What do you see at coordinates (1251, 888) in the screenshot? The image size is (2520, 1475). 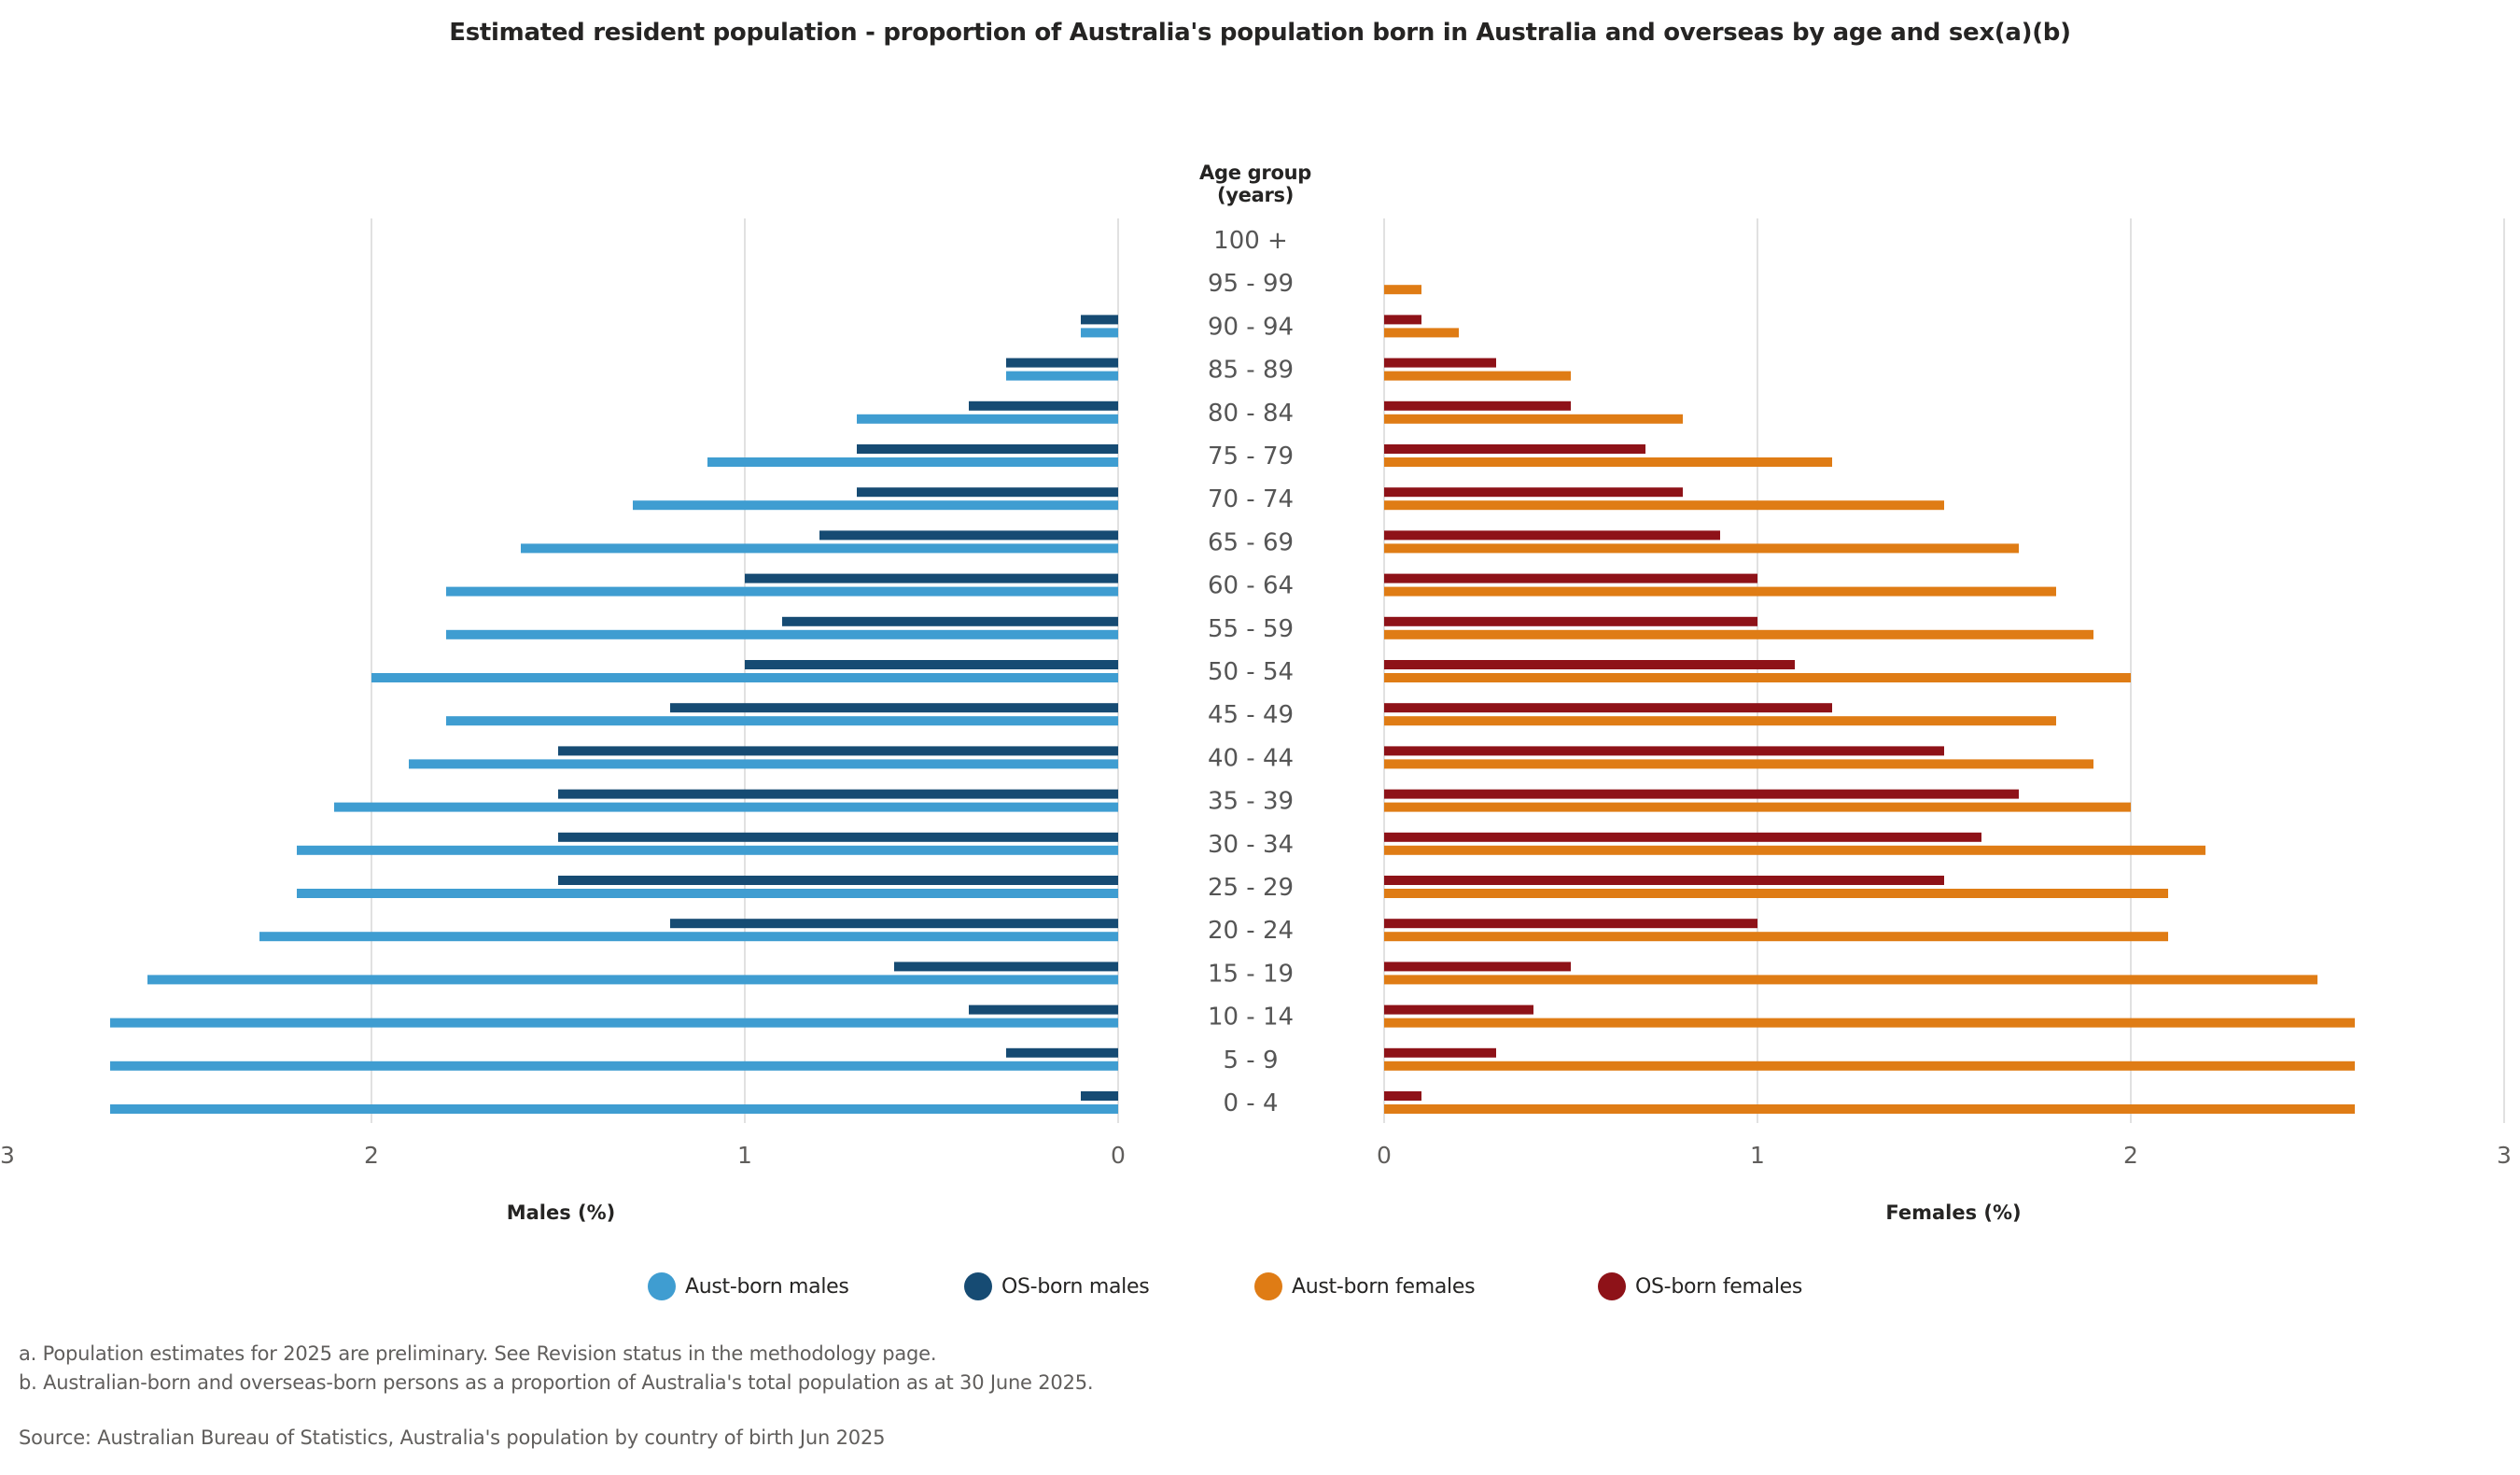 I see `category-label: 25 - 29` at bounding box center [1251, 888].